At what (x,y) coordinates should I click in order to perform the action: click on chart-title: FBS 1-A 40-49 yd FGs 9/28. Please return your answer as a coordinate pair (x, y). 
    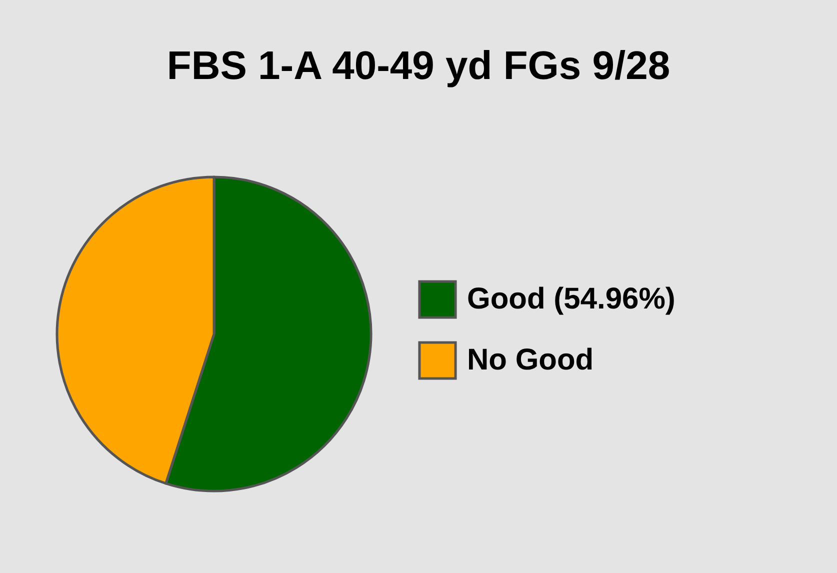
    Looking at the image, I should click on (418, 66).